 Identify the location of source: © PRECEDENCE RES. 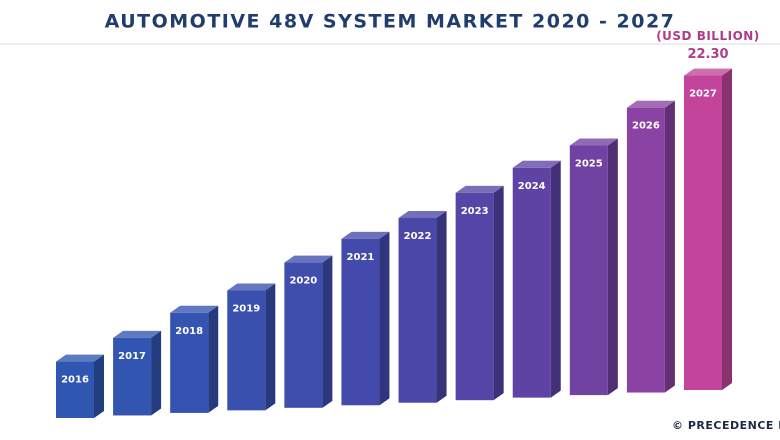
(726, 425).